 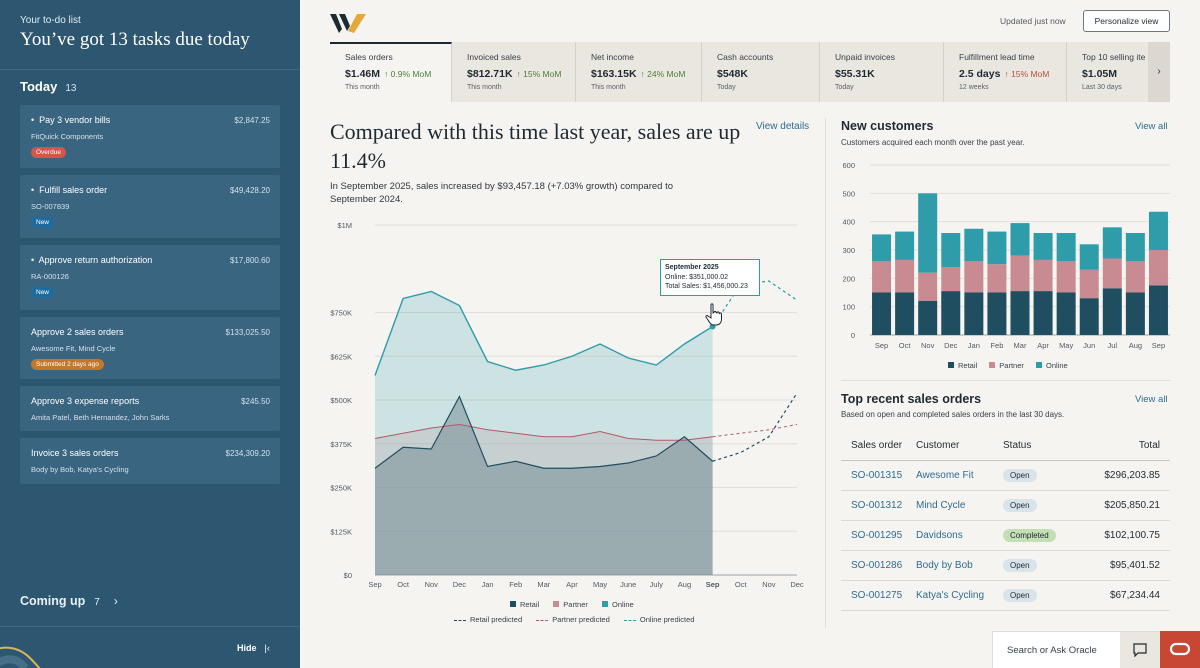 What do you see at coordinates (1112, 72) in the screenshot?
I see `kpi-top-selling-items: Top 10 selling ite $1.05M Last 30 days` at bounding box center [1112, 72].